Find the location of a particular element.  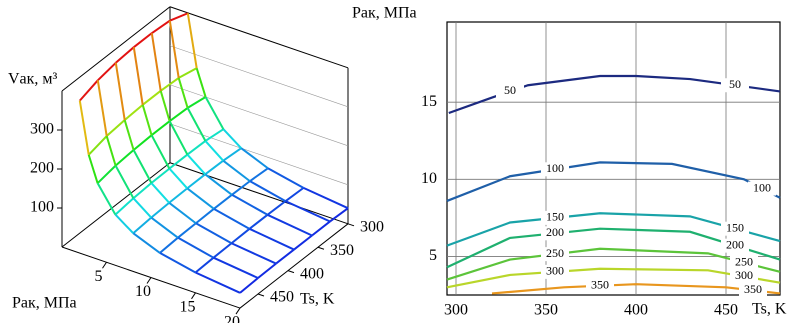

contour-label: 350 is located at coordinates (753, 289).